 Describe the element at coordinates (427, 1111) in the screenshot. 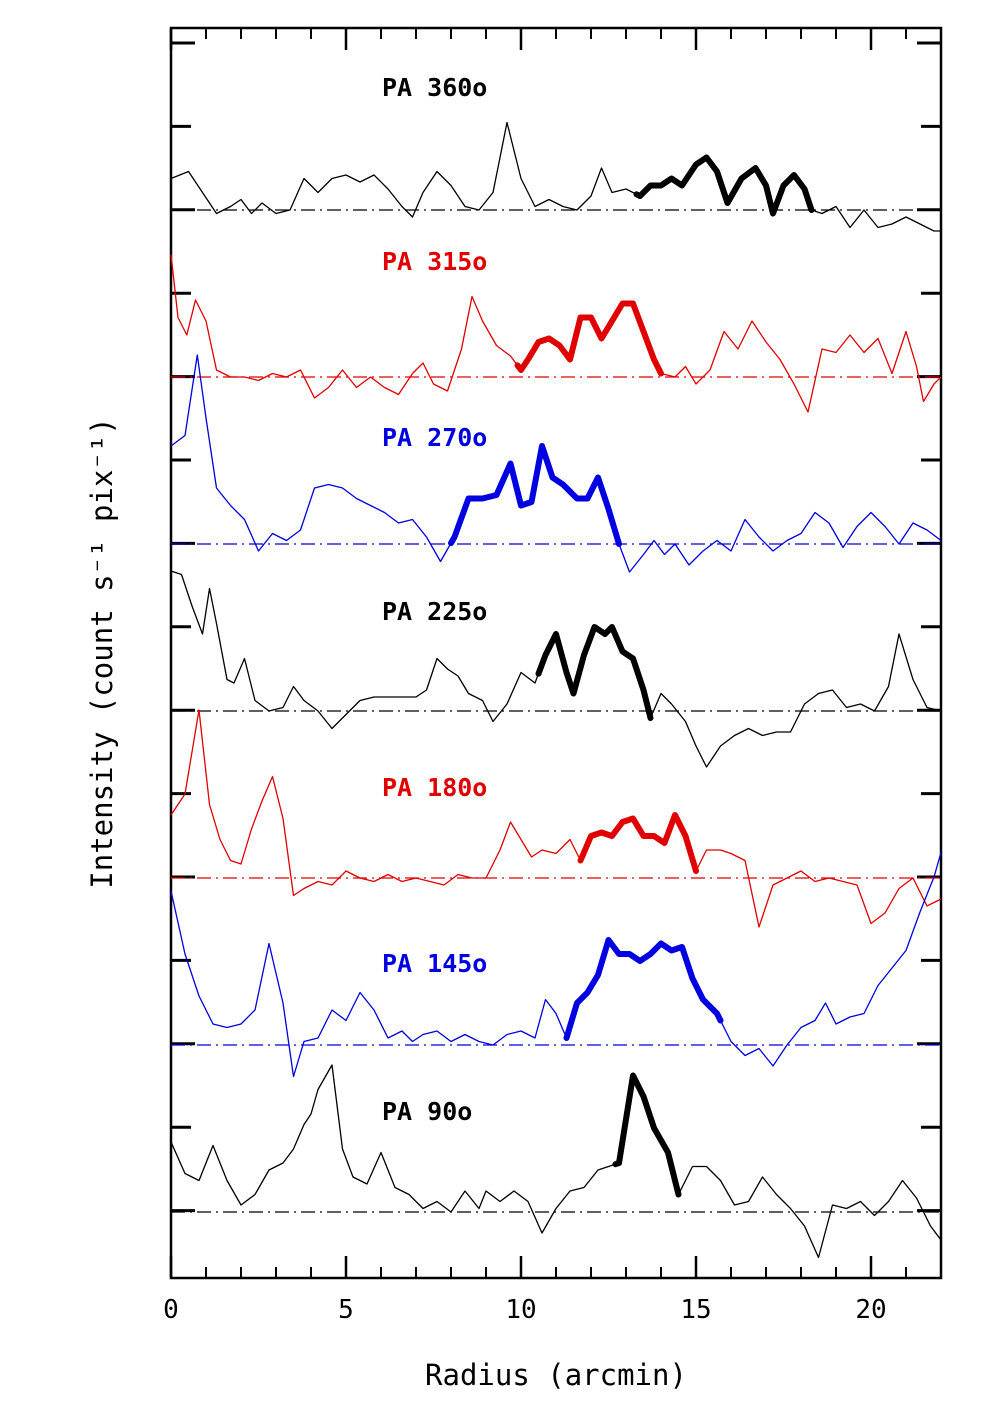

I see `profile-label-6: PA 90o` at that location.